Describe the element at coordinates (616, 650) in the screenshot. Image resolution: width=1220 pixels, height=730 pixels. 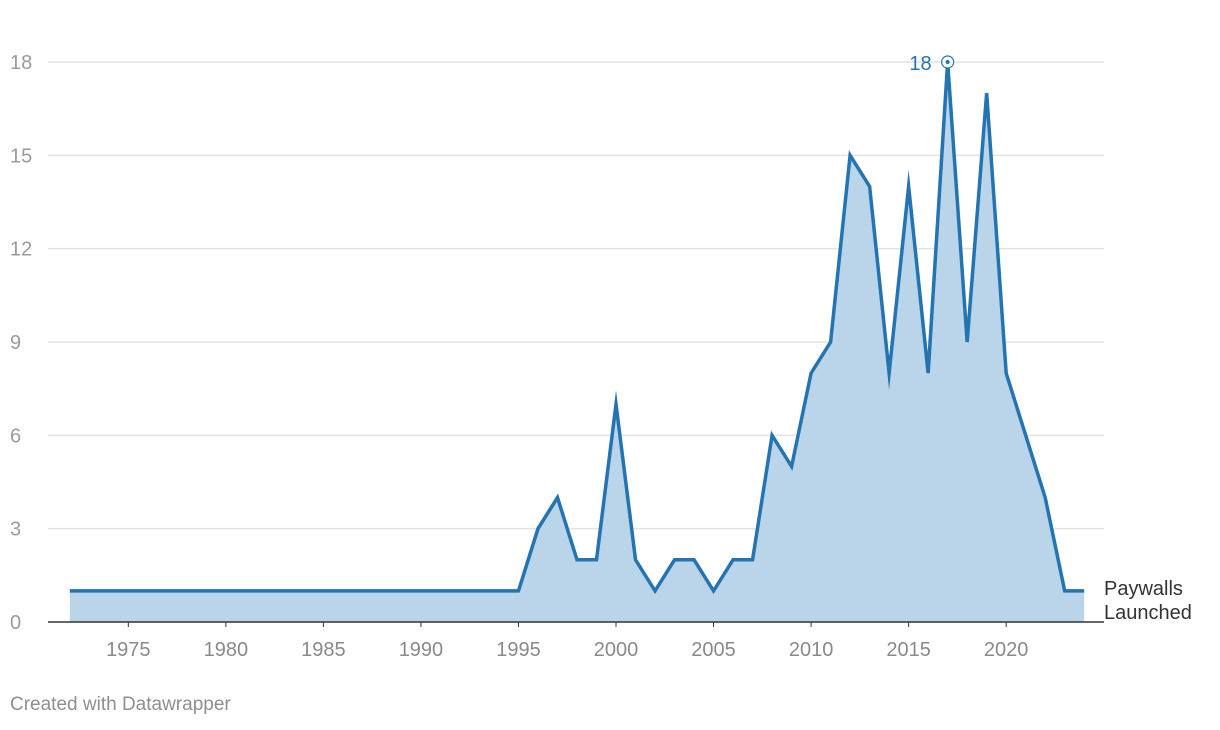
I see `x-tick-label-2000: 2000` at that location.